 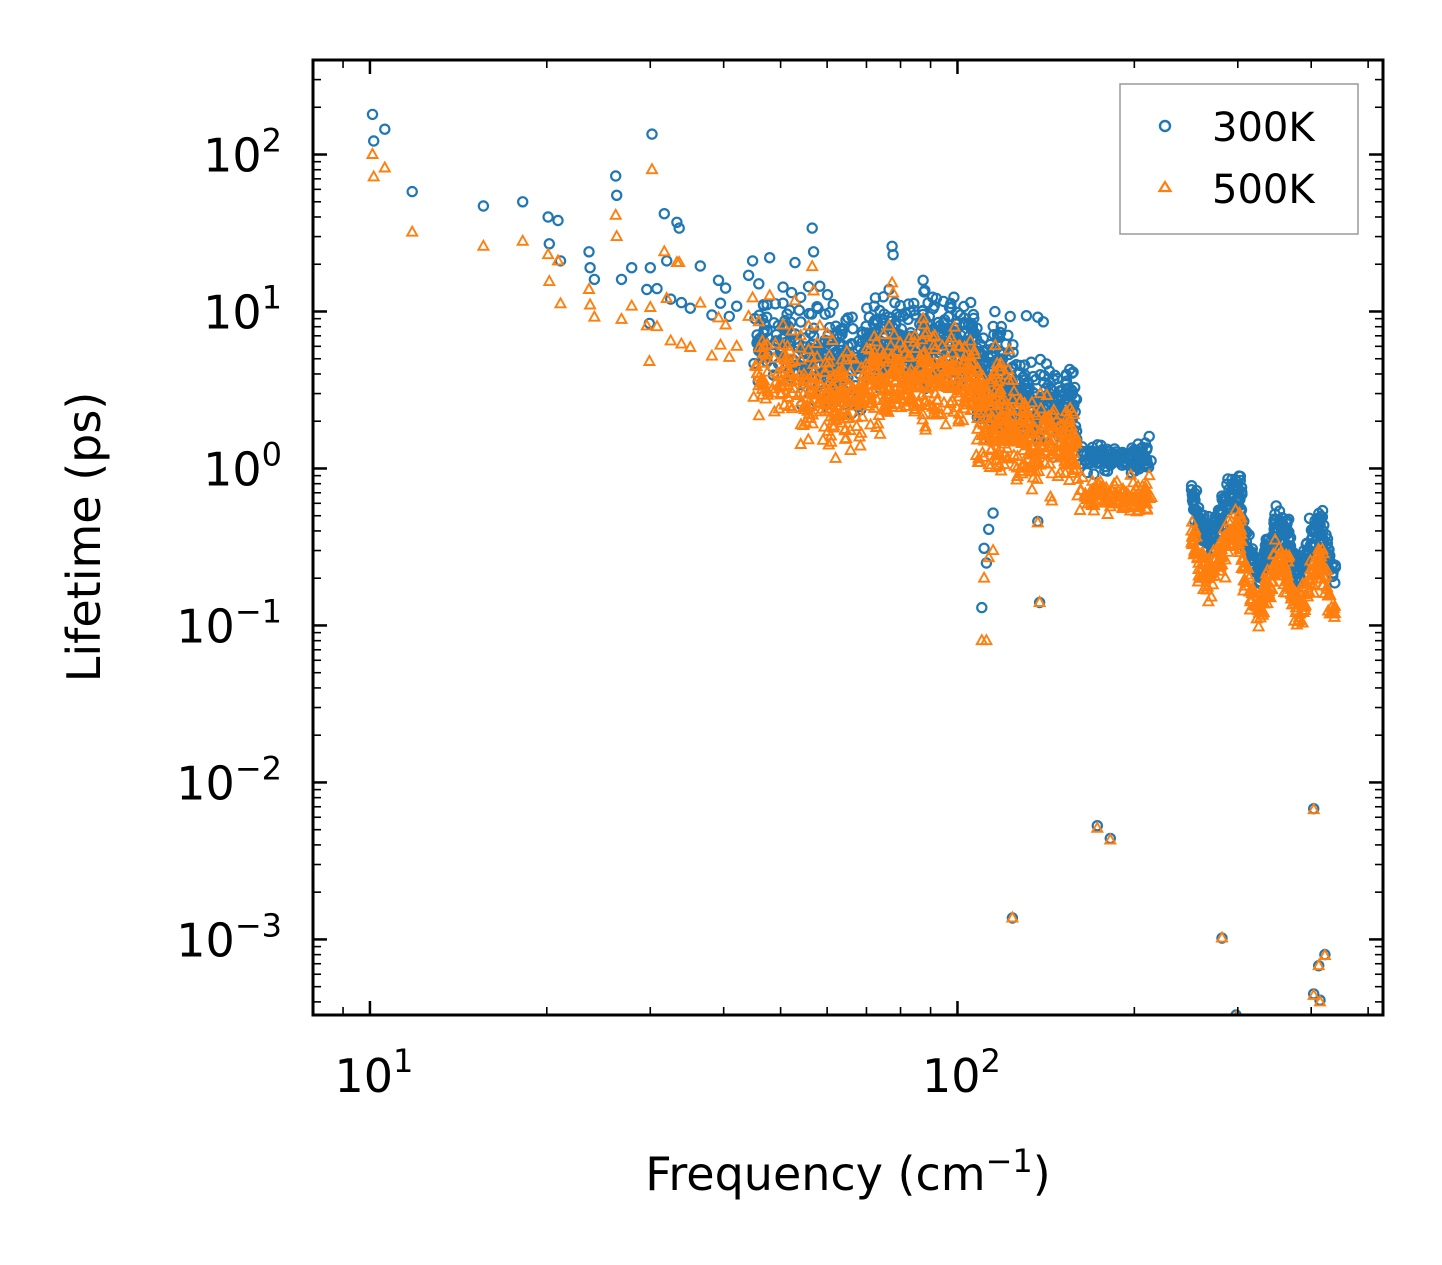 I want to click on tick-label: 10¹, so click(x=242, y=308).